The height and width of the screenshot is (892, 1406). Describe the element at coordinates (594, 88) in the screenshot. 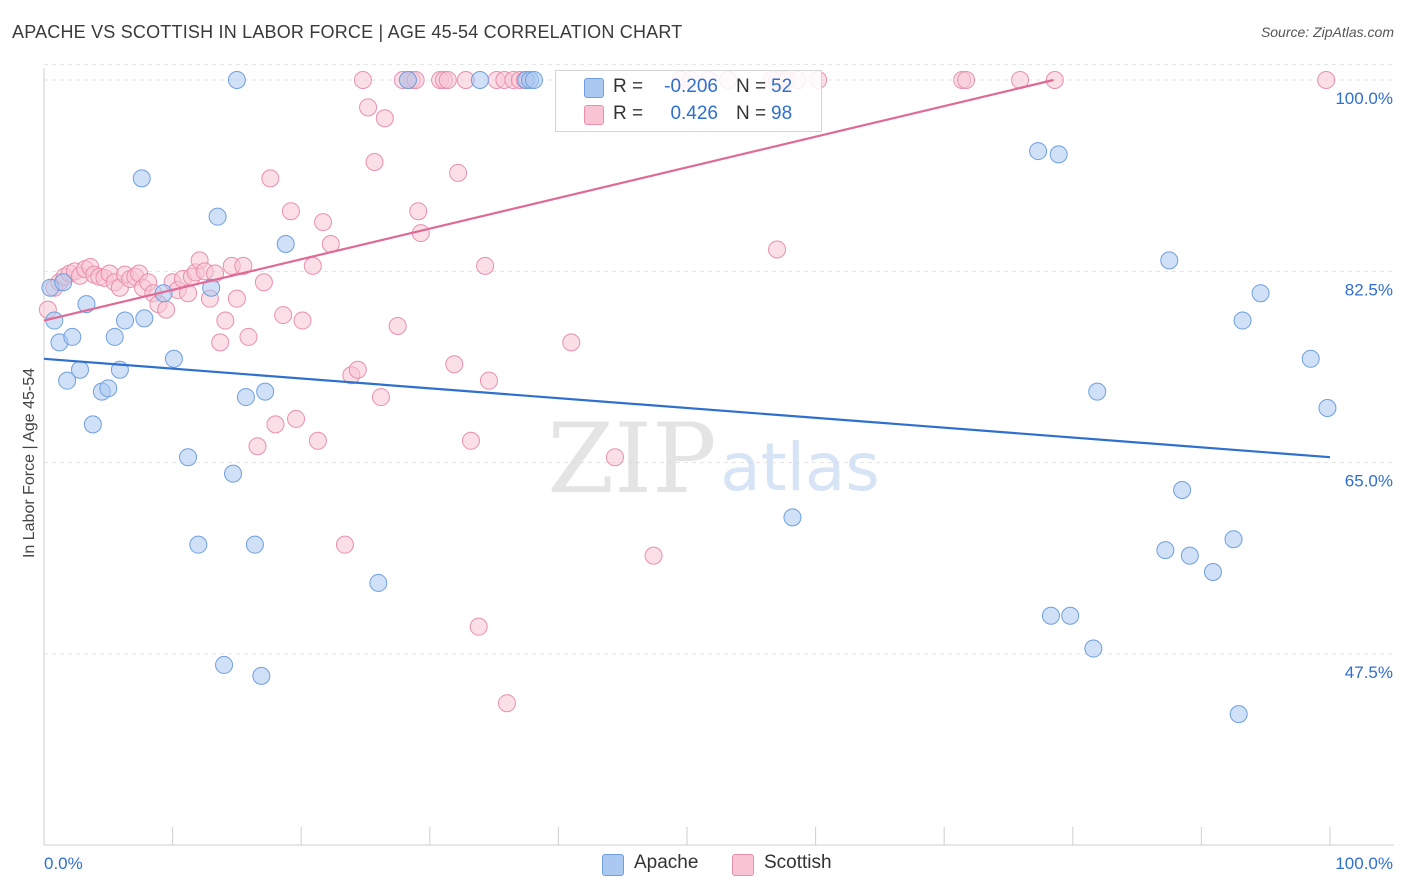

I see `legend-swatch-apache` at that location.